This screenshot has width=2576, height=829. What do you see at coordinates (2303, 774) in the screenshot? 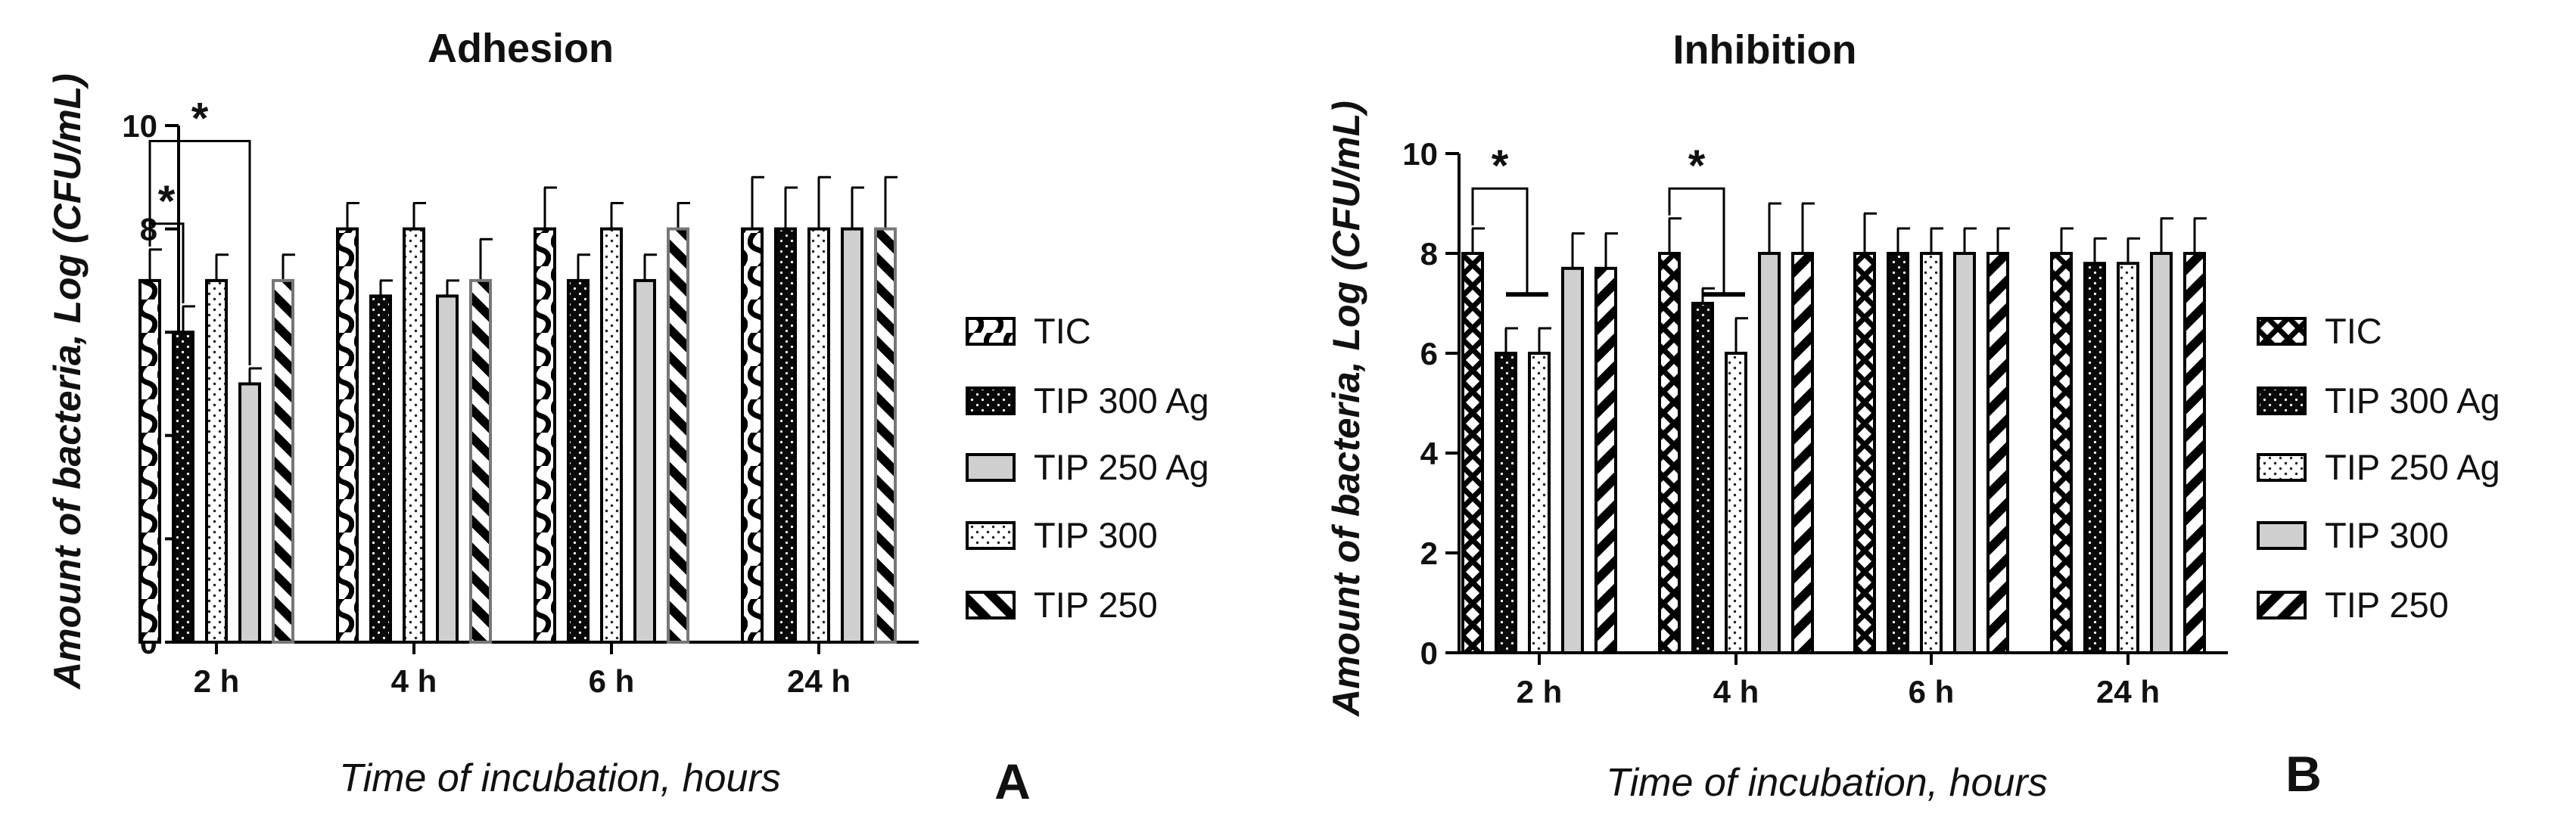
I see `panel-label: B` at bounding box center [2303, 774].